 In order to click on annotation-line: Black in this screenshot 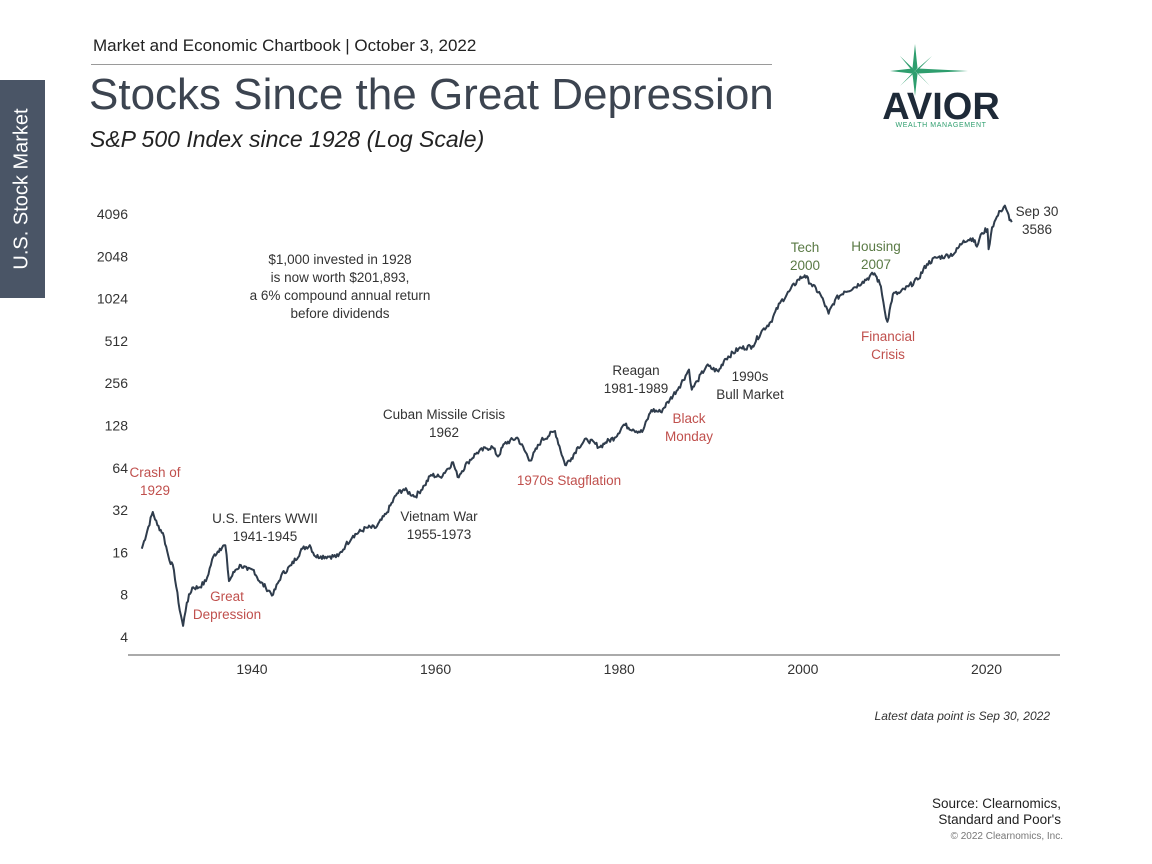, I will do `click(688, 418)`.